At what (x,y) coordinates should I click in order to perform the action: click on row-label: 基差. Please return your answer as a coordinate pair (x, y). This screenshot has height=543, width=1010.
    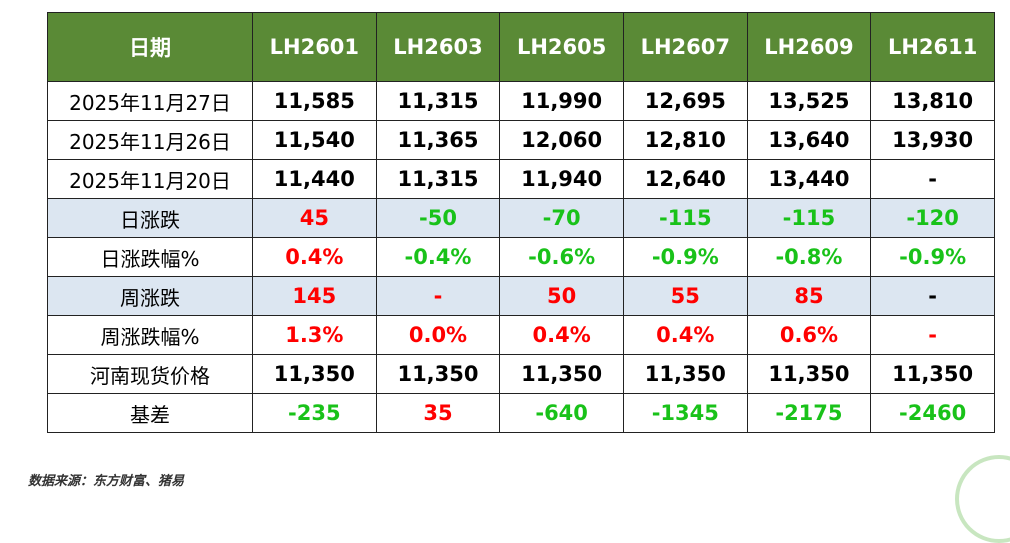
    Looking at the image, I should click on (150, 413).